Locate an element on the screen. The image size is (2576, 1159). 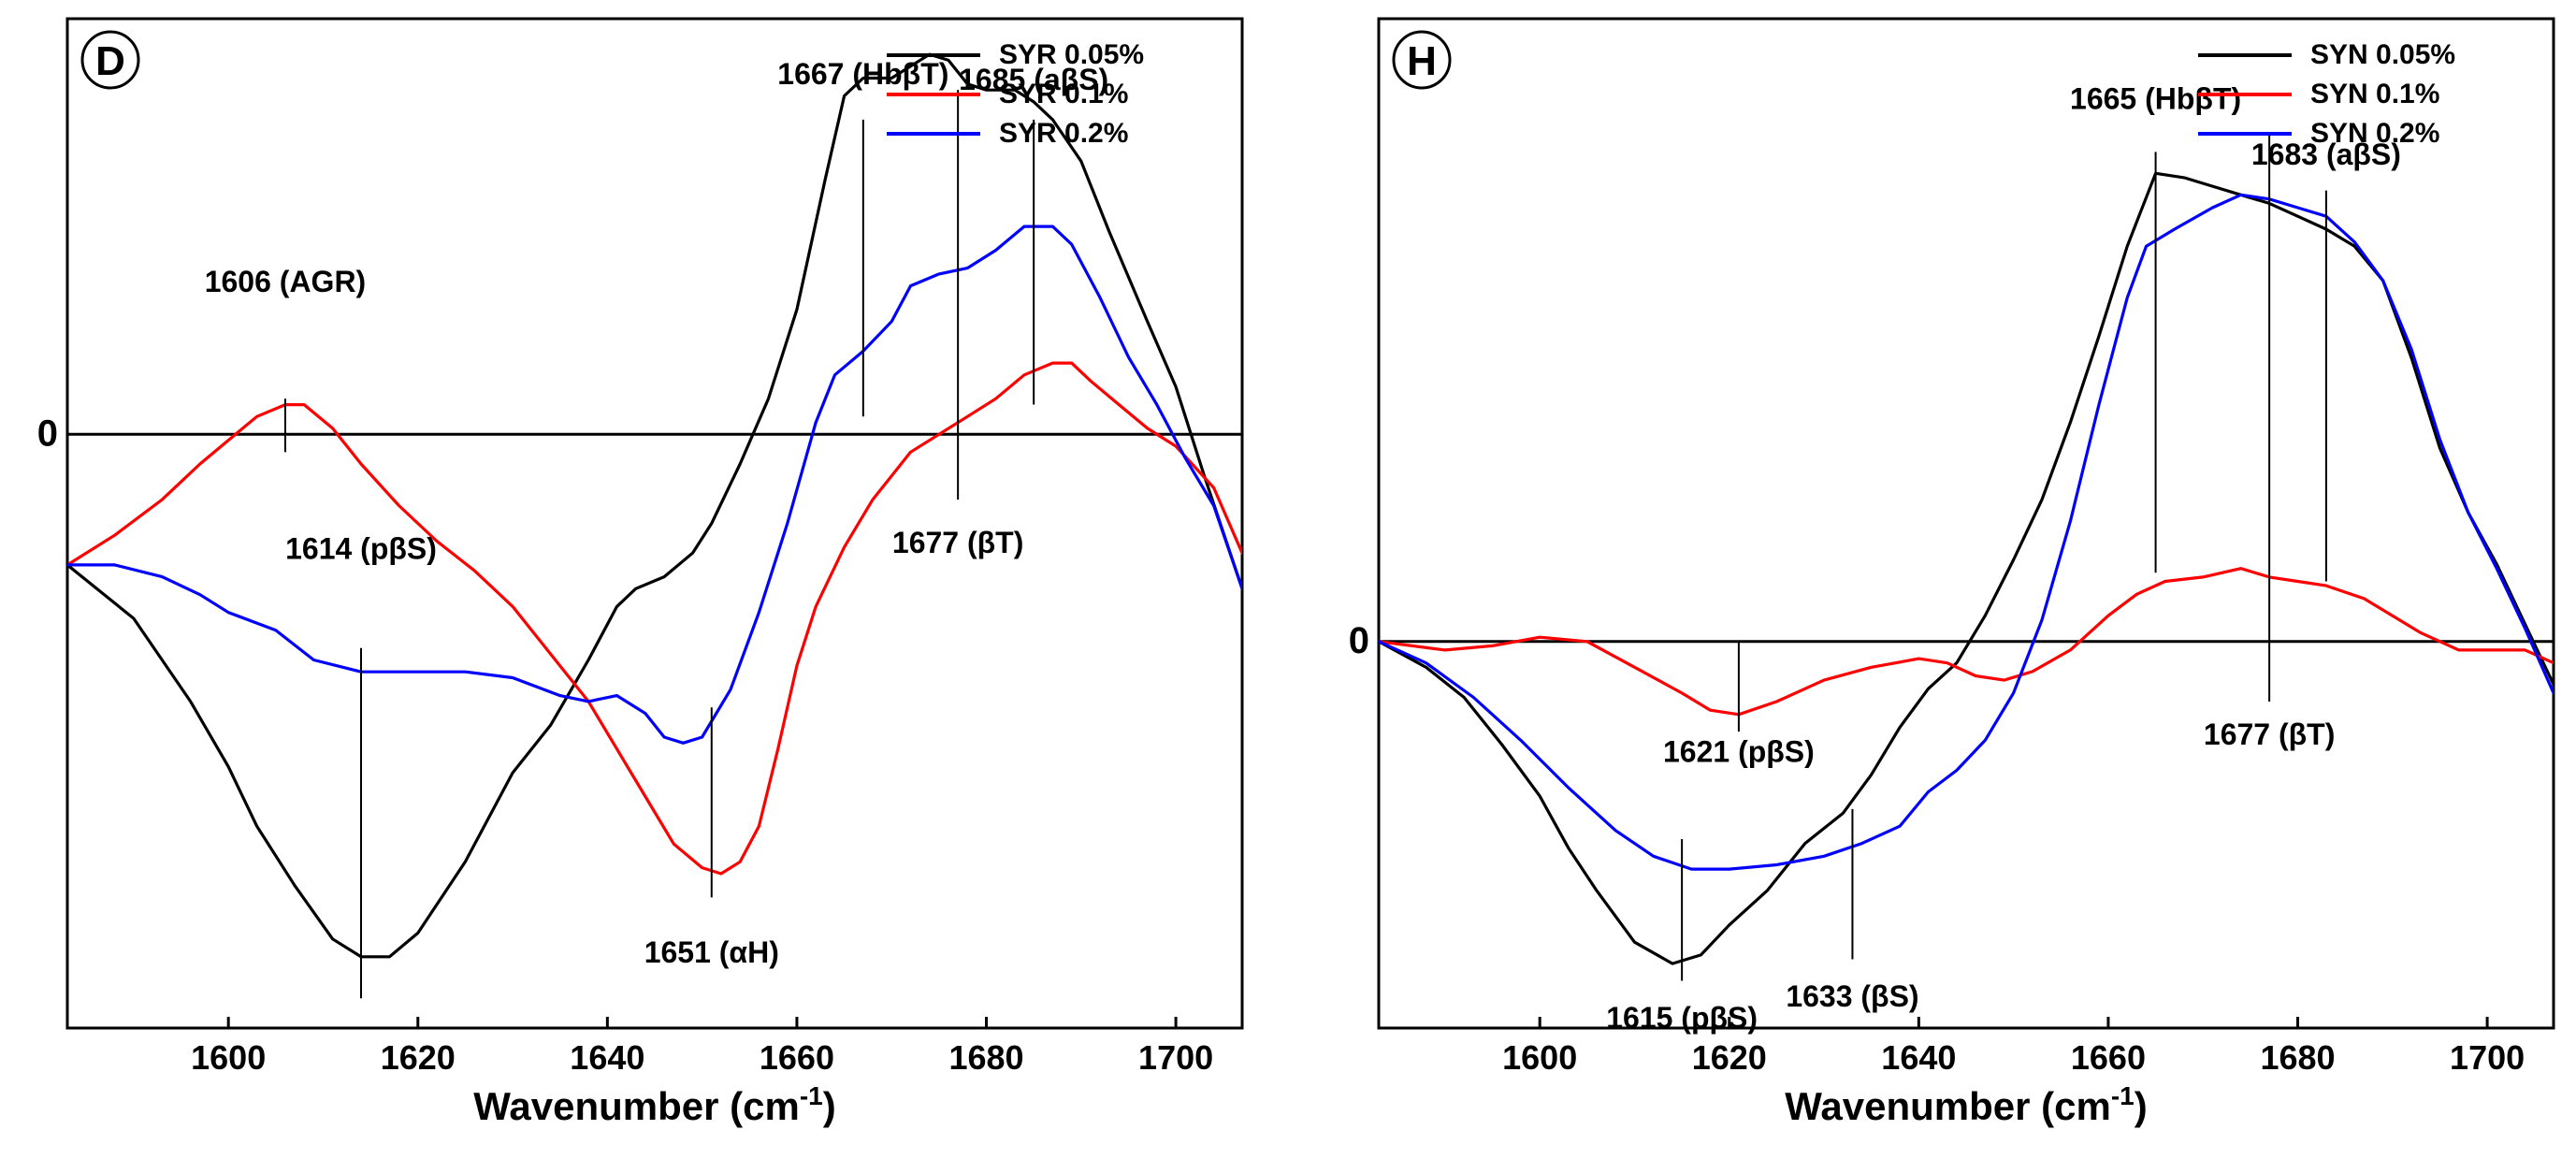
annotation-label: 1683 (aβS) is located at coordinates (2326, 154).